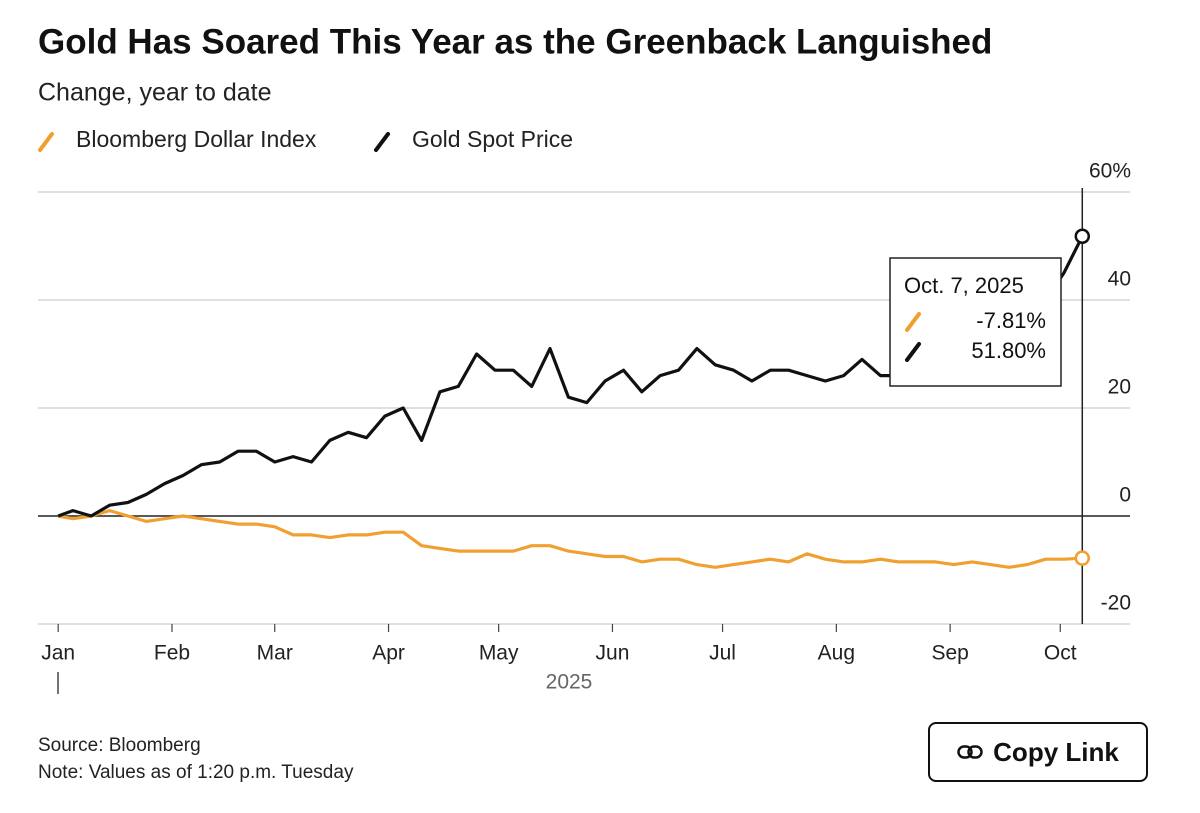 The image size is (1200, 813). Describe the element at coordinates (1056, 751) in the screenshot. I see `copy-link-label: Copy Link` at that location.